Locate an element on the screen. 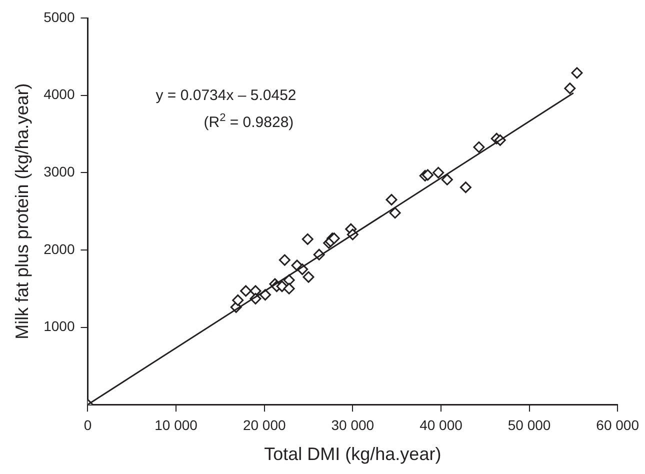  annotation: y = 0.0734x – 5.0452 is located at coordinates (226, 95).